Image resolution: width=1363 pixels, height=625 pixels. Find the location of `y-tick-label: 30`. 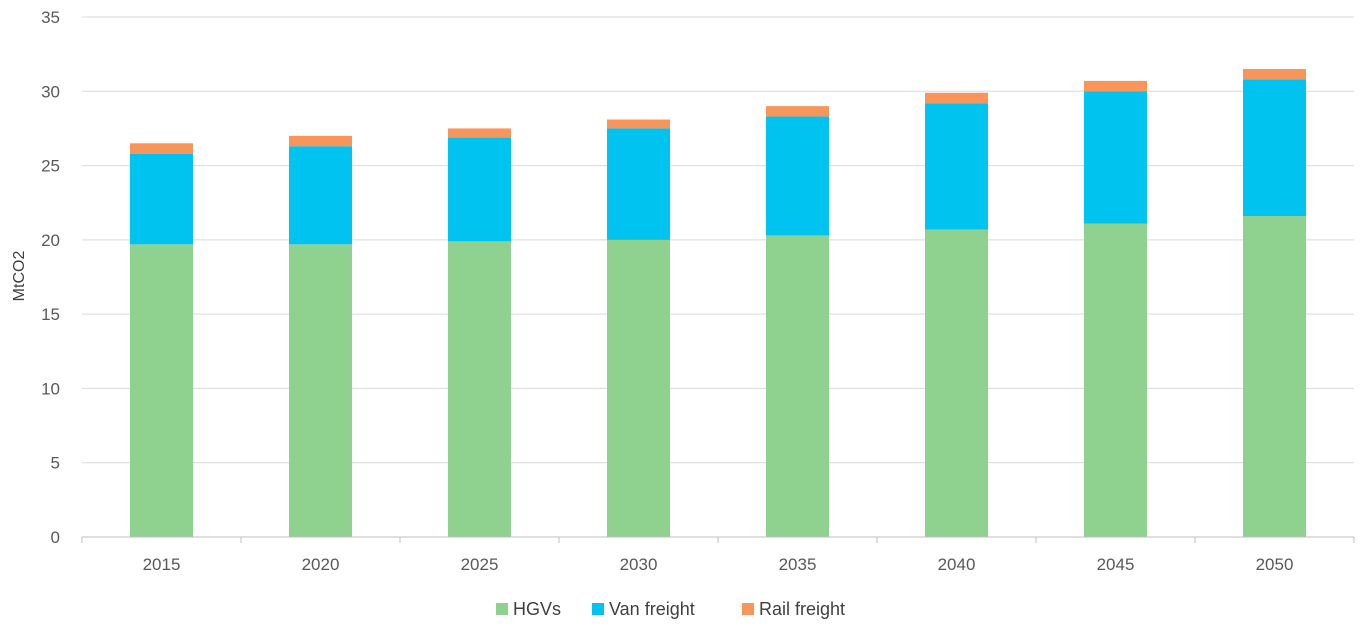

y-tick-label: 30 is located at coordinates (50, 91).